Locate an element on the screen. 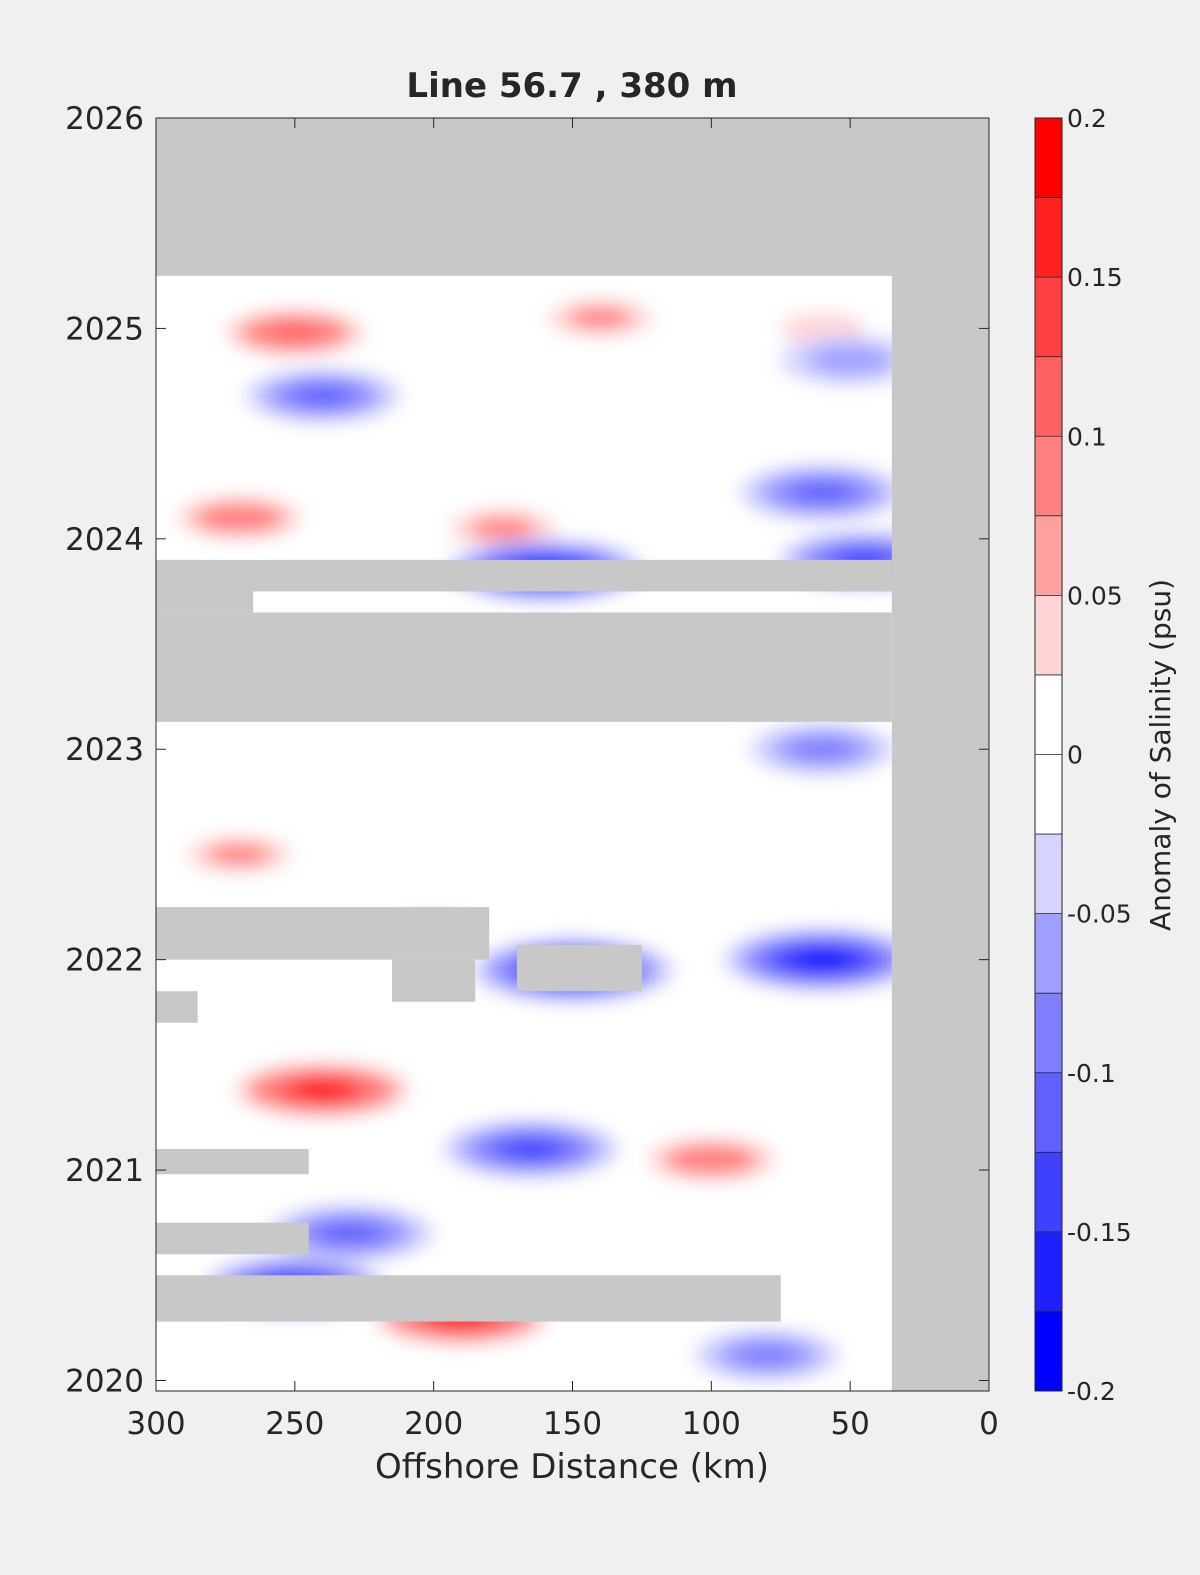 This screenshot has height=1575, width=1200. x-tick-label: 250 is located at coordinates (294, 1424).